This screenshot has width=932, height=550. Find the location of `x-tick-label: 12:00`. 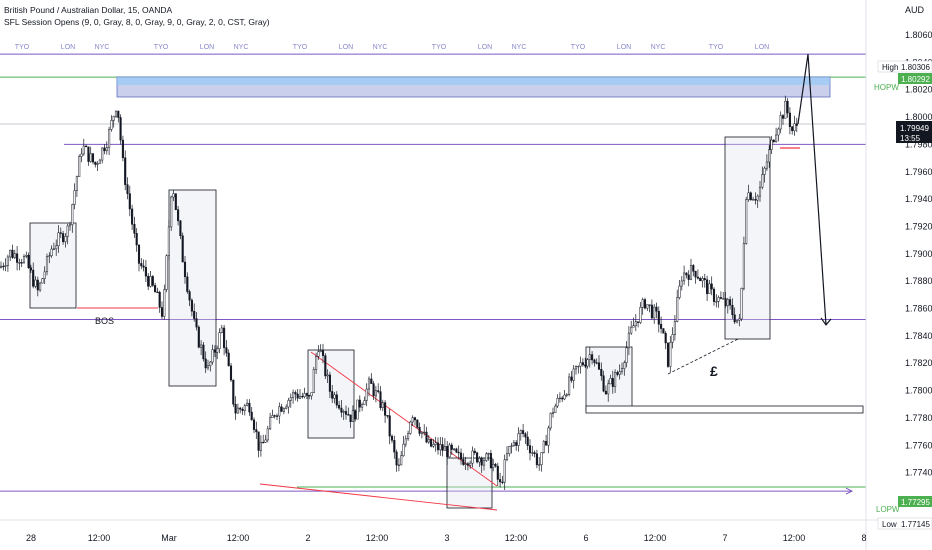

x-tick-label: 12:00 is located at coordinates (238, 538).